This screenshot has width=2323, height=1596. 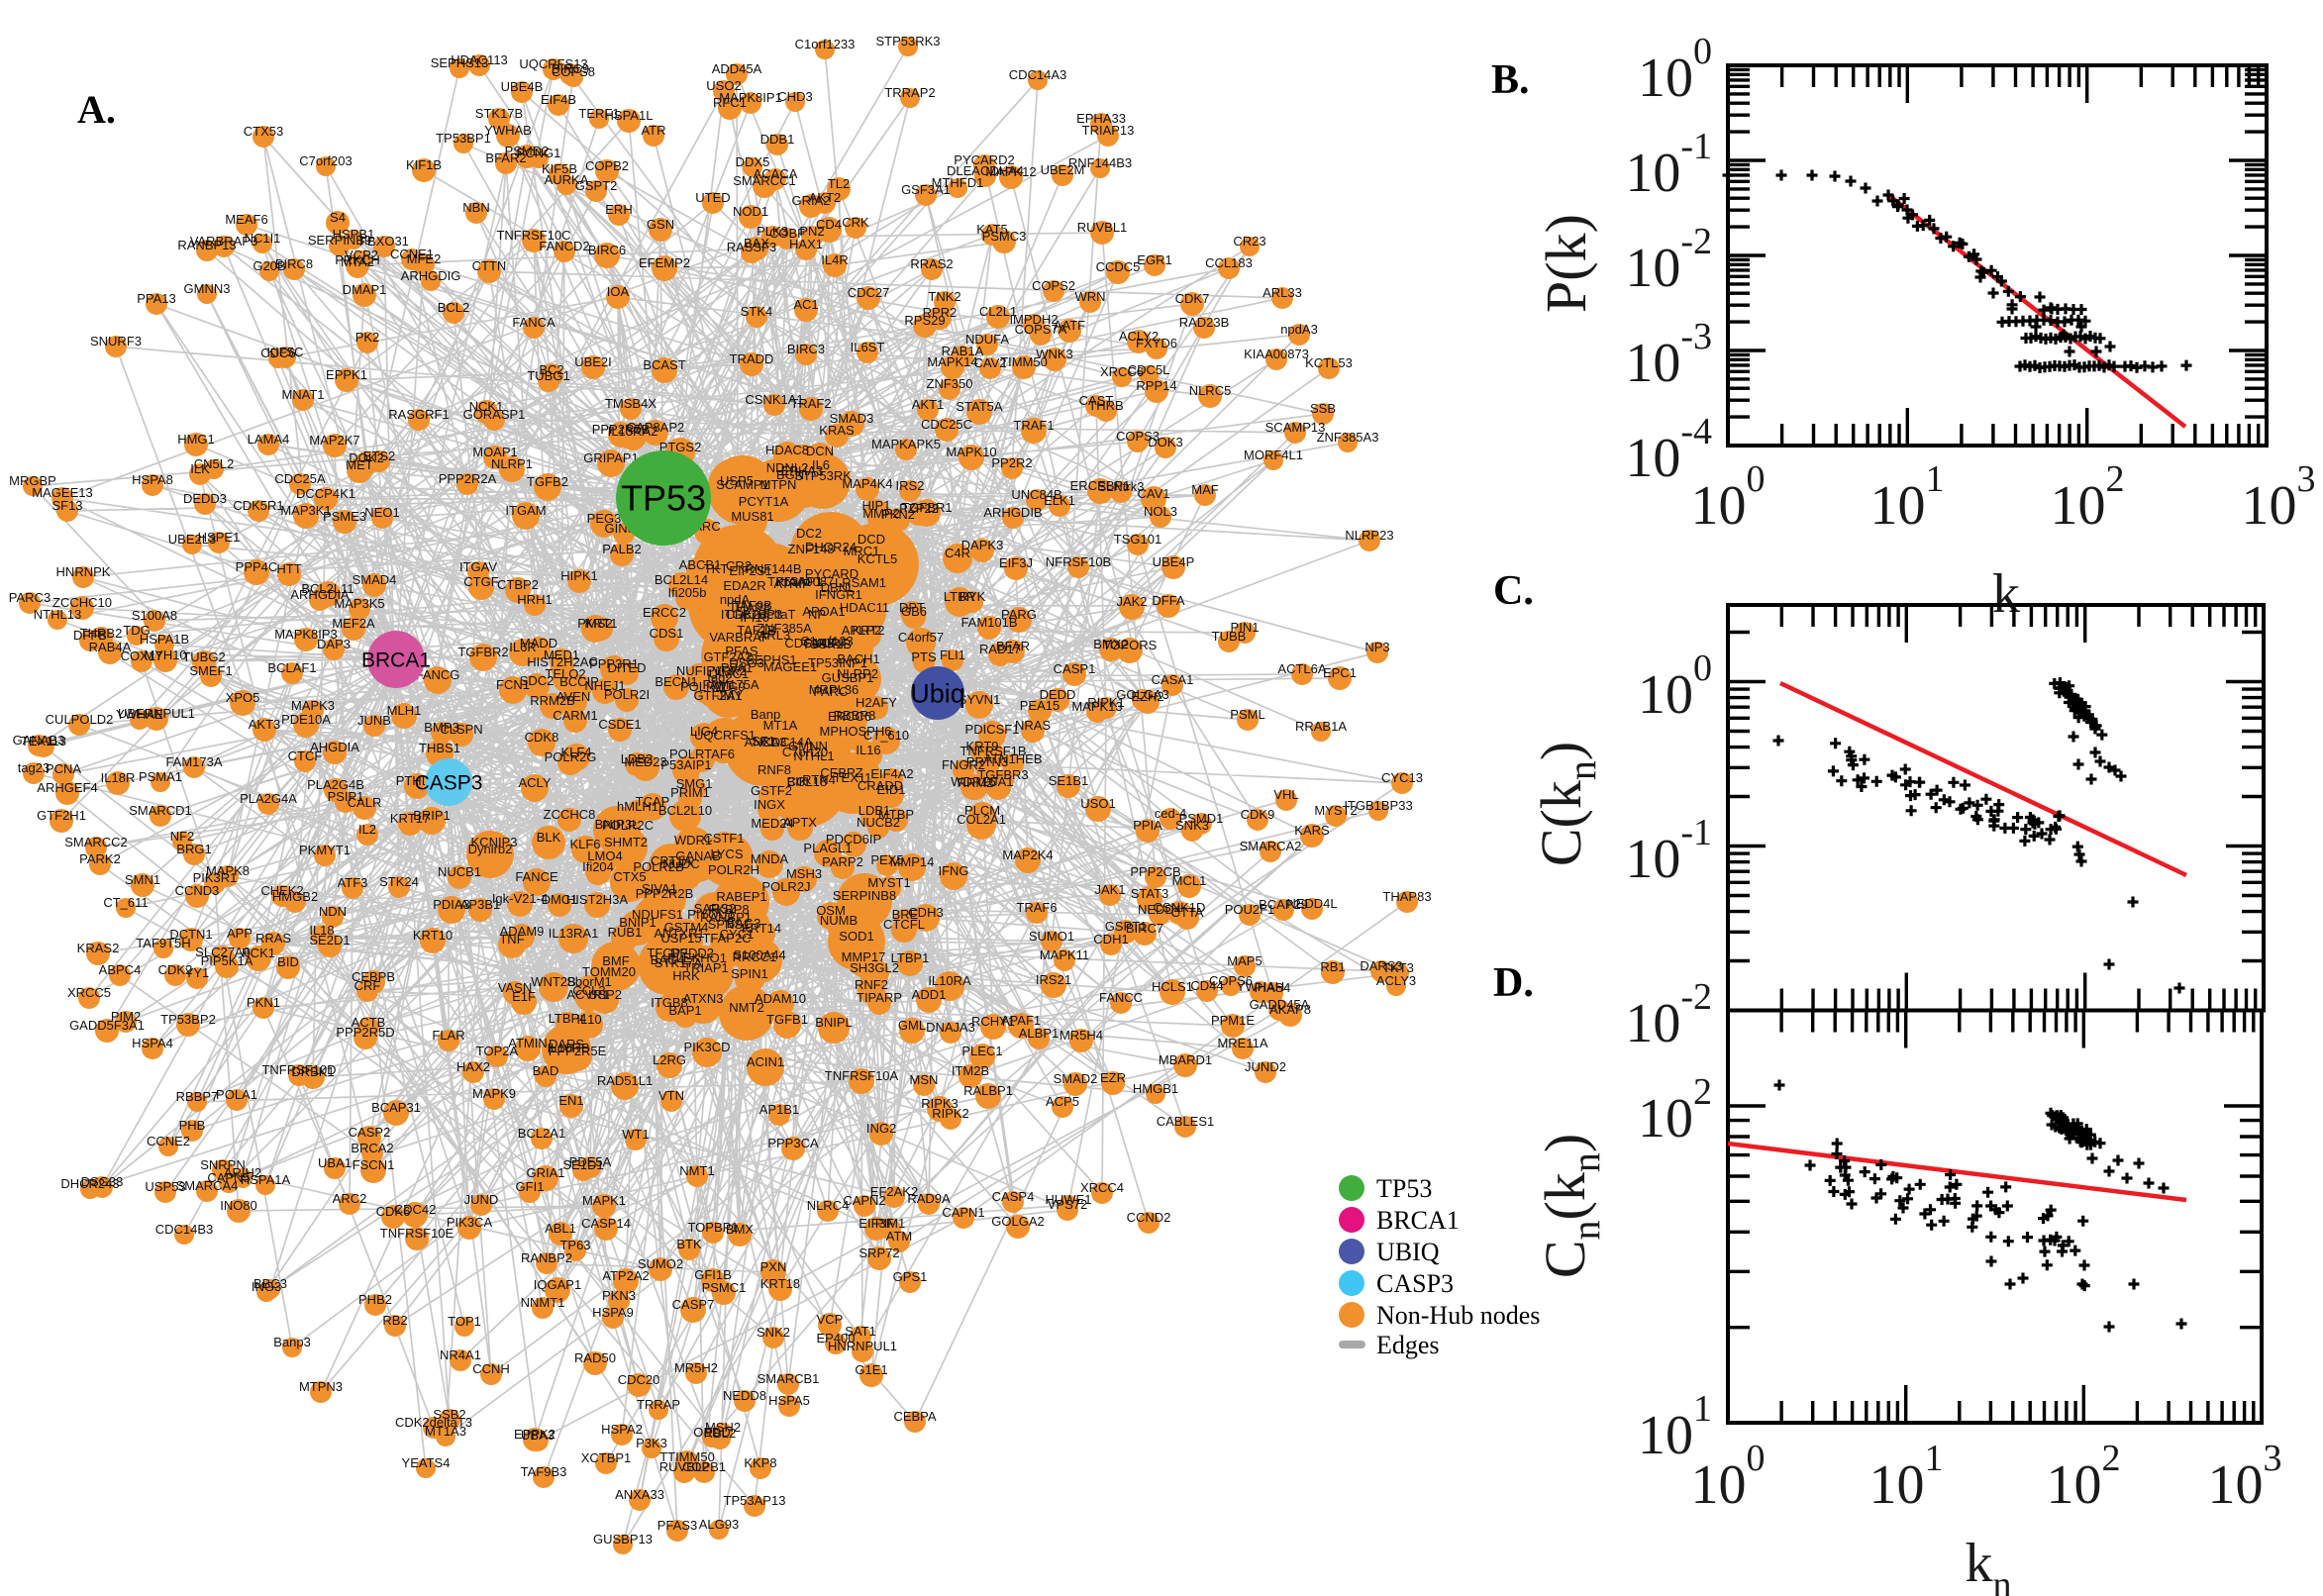 What do you see at coordinates (886, 859) in the screenshot?
I see `svg-text: PEX5` at bounding box center [886, 859].